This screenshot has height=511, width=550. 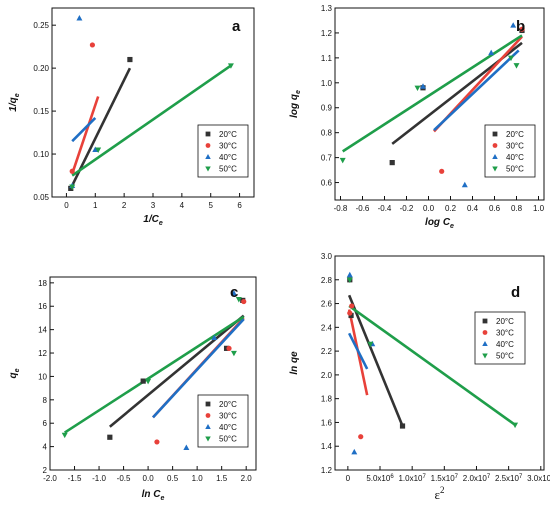 What do you see at coordinates (247, 478) in the screenshot?
I see `x-tick-label: 2.0` at bounding box center [247, 478].